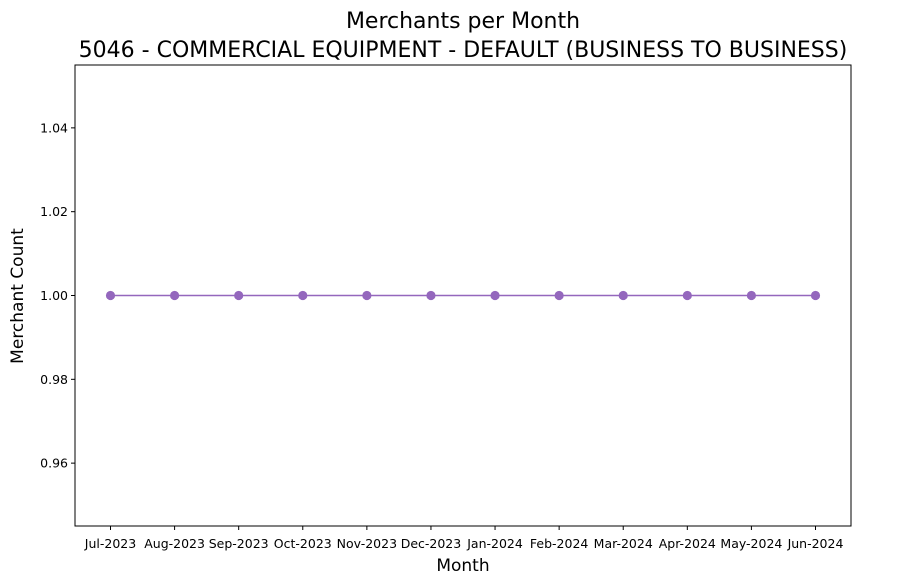 The width and height of the screenshot is (910, 585). What do you see at coordinates (18, 296) in the screenshot?
I see `y-axis-label: Merchant Count` at bounding box center [18, 296].